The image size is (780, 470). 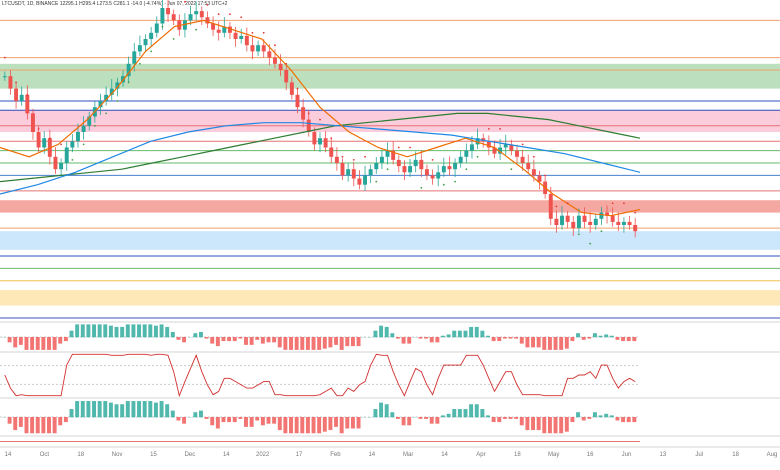 What do you see at coordinates (444, 455) in the screenshot?
I see `x-tick-label: 14` at bounding box center [444, 455].